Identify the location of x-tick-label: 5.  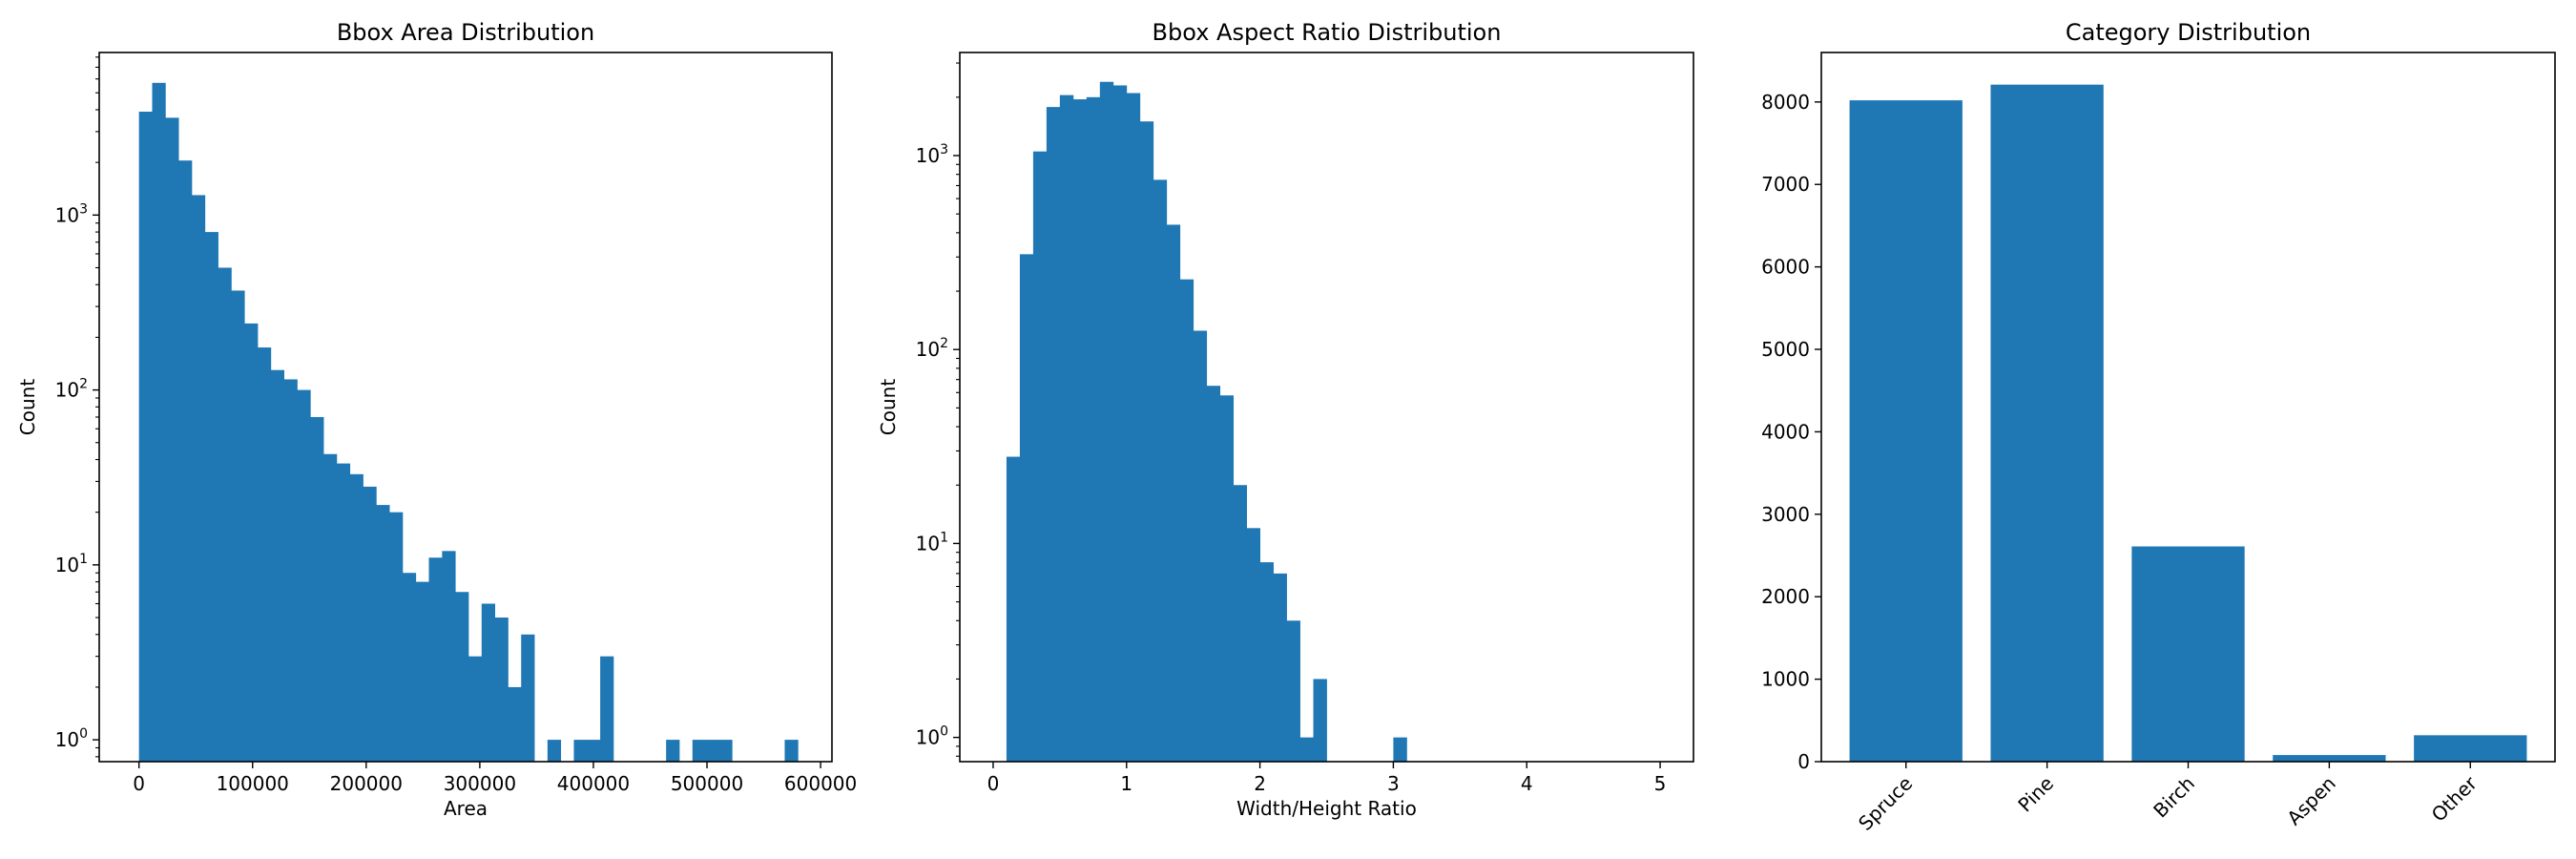
(1660, 783).